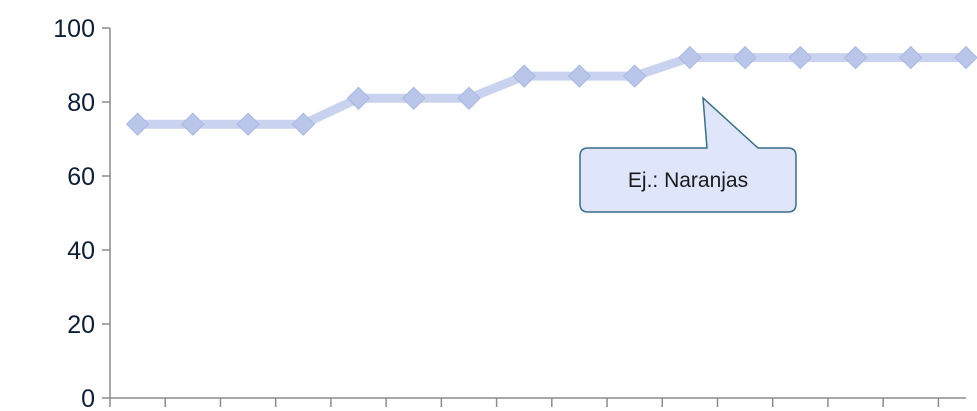 The image size is (977, 411). What do you see at coordinates (688, 180) in the screenshot?
I see `callout-label: Ej.: Naranjas` at bounding box center [688, 180].